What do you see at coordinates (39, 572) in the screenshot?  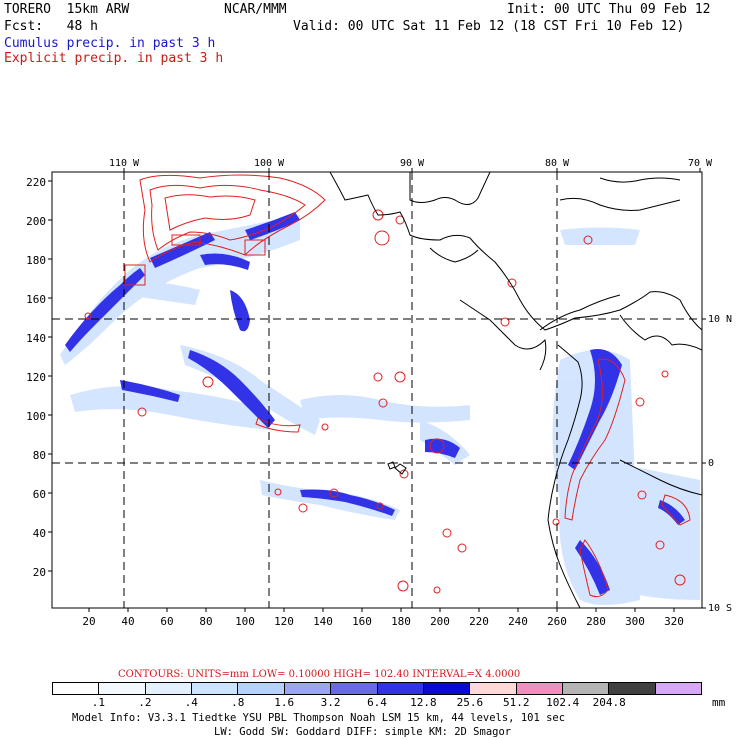 I see `left-axis-label: 20` at bounding box center [39, 572].